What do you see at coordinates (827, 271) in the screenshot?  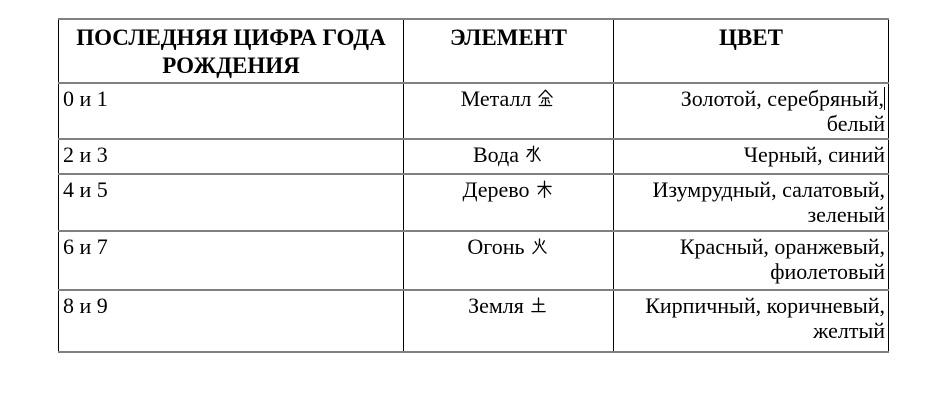 I see `color-line-text: фиолетовый` at bounding box center [827, 271].